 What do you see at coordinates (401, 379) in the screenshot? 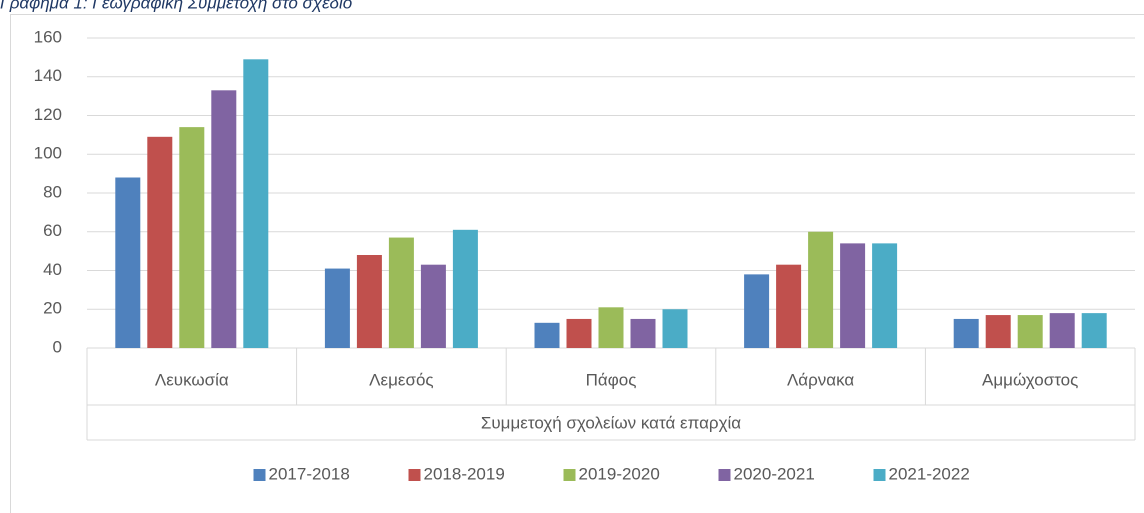
I see `x-tick-label: Λεμεσός` at bounding box center [401, 379].